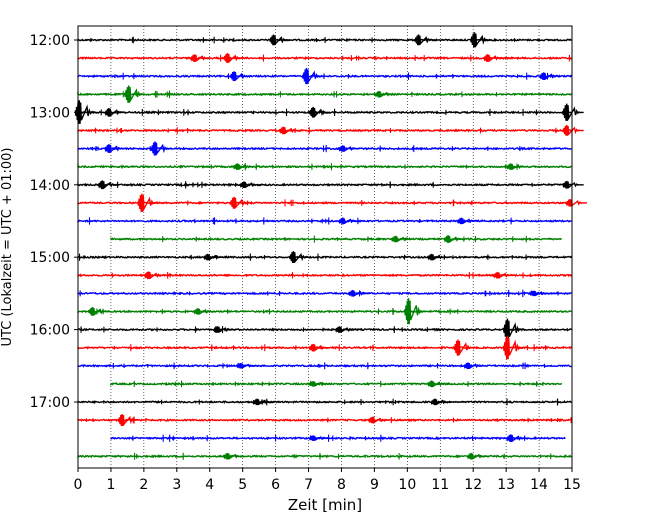 This screenshot has height=520, width=650. I want to click on x-tick-label: 12, so click(473, 485).